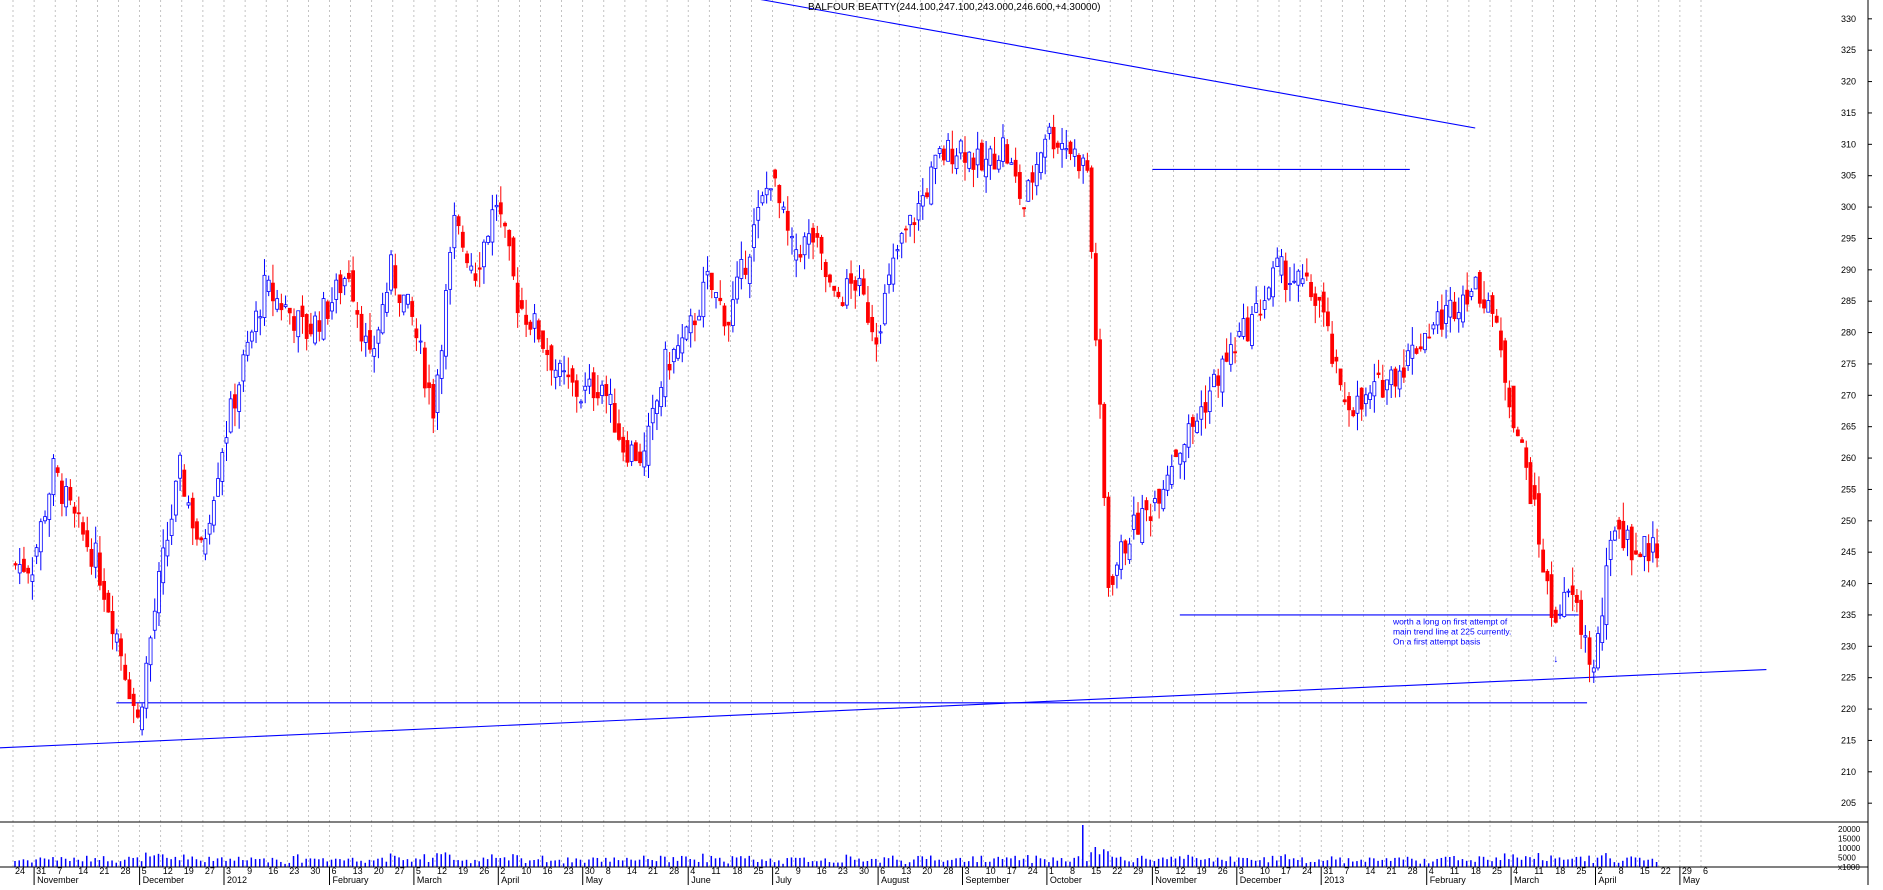  I want to click on price-tick-label: 225, so click(1848, 678).